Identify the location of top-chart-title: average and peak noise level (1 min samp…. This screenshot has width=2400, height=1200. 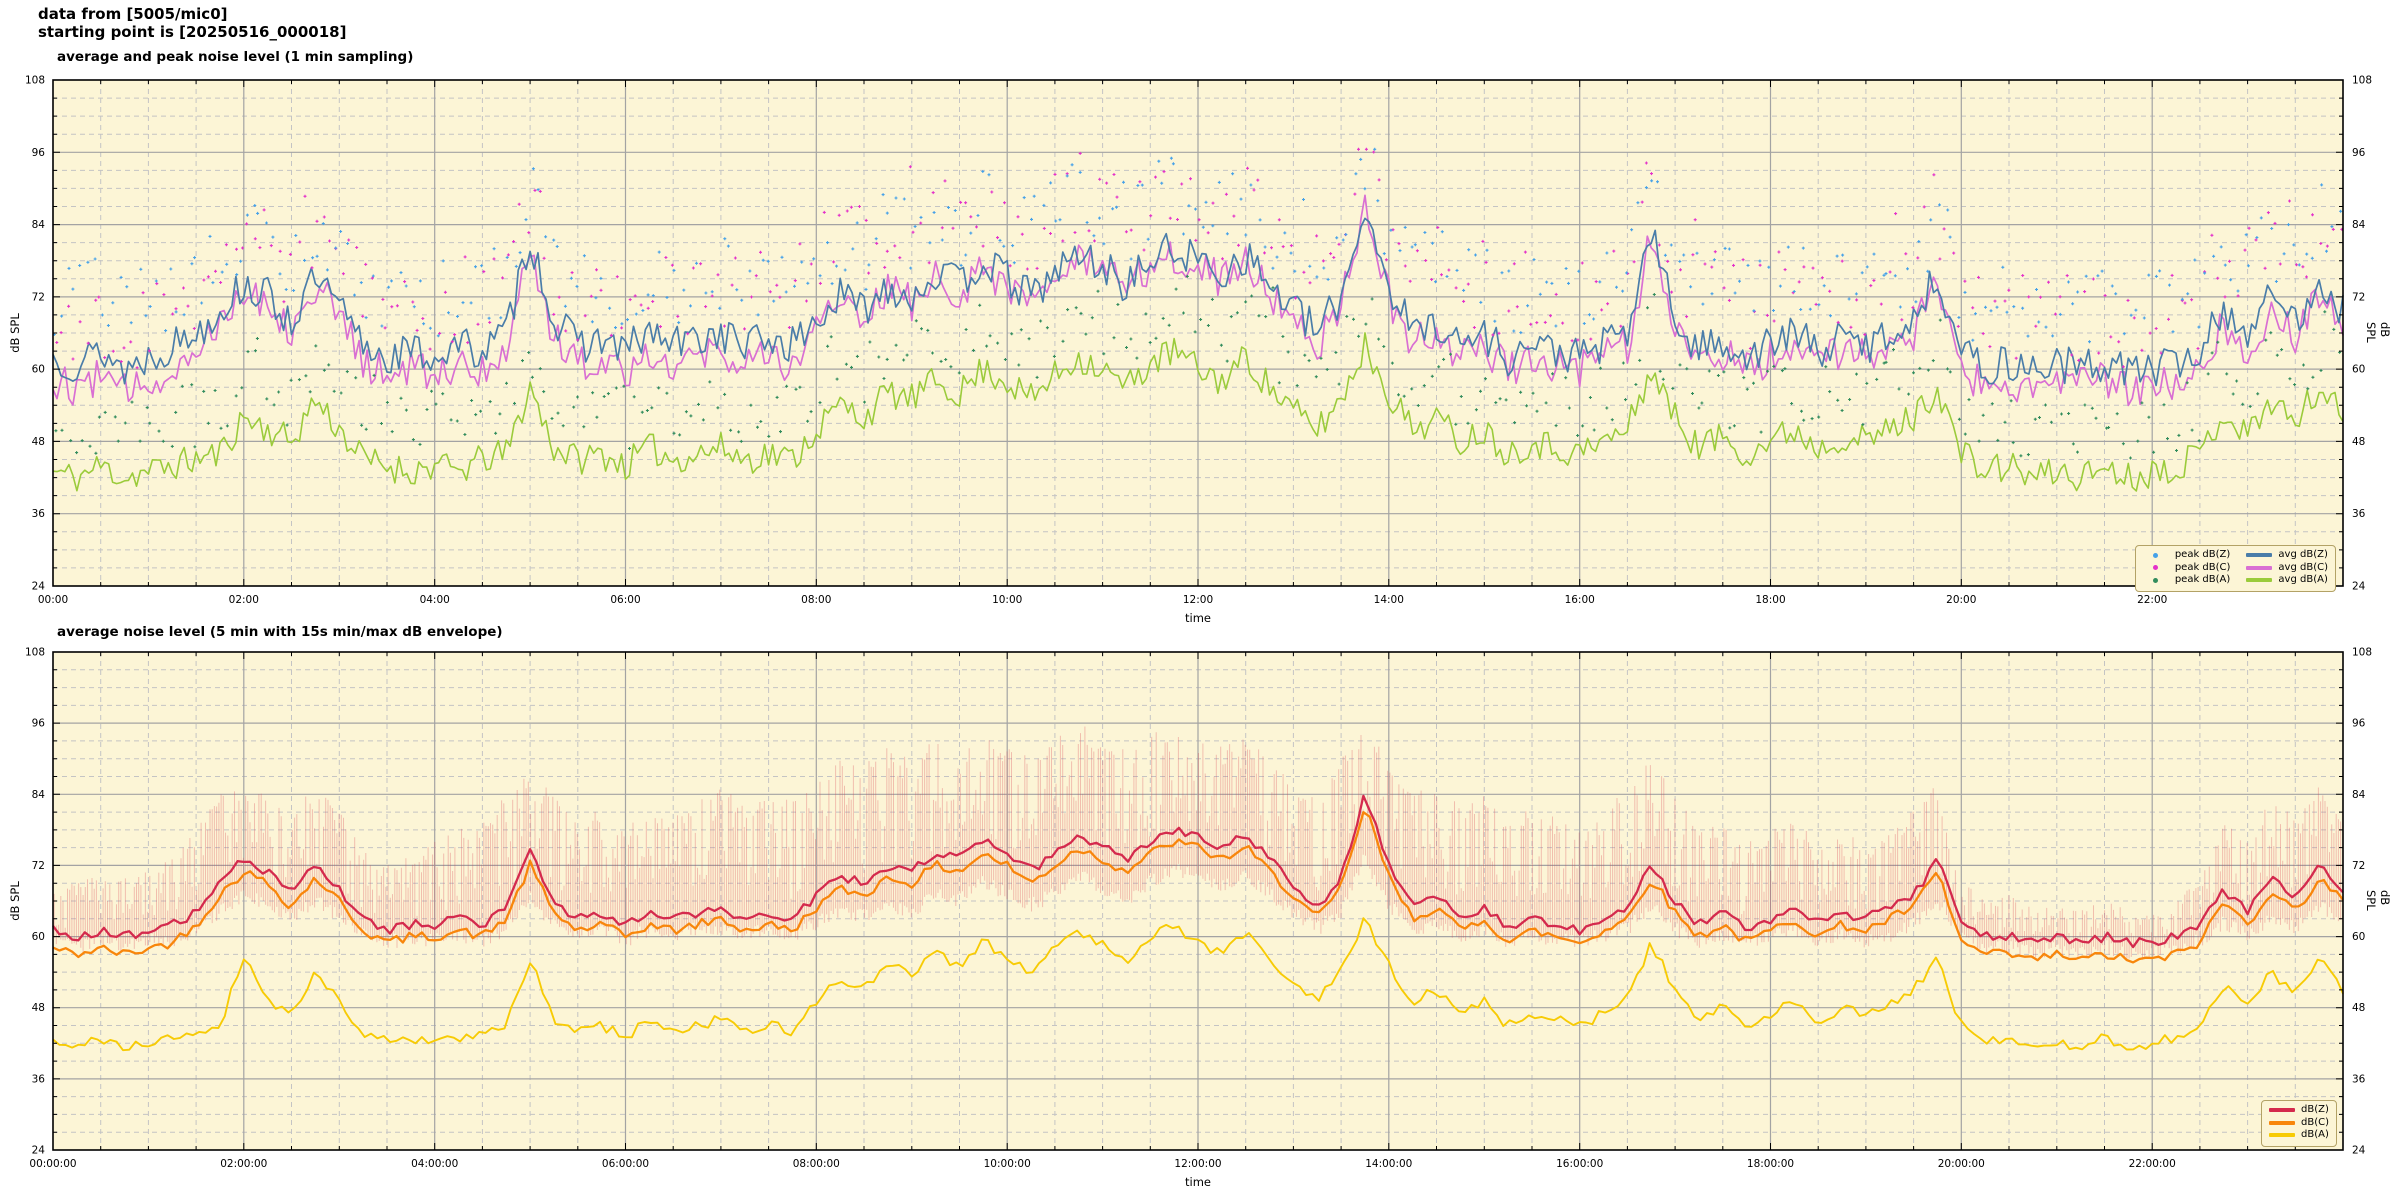
(235, 57).